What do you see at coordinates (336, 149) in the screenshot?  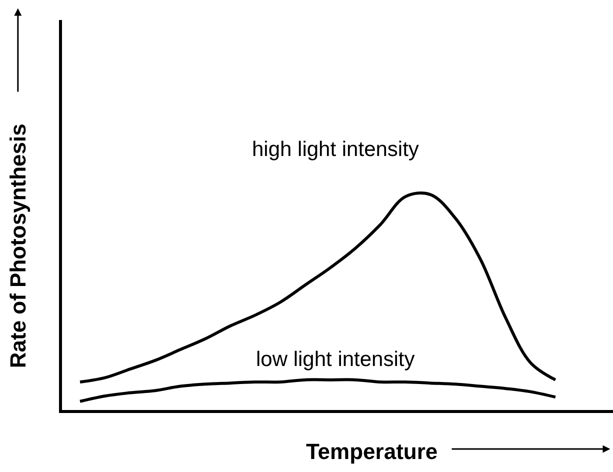 I see `series-label: high light intensity` at bounding box center [336, 149].